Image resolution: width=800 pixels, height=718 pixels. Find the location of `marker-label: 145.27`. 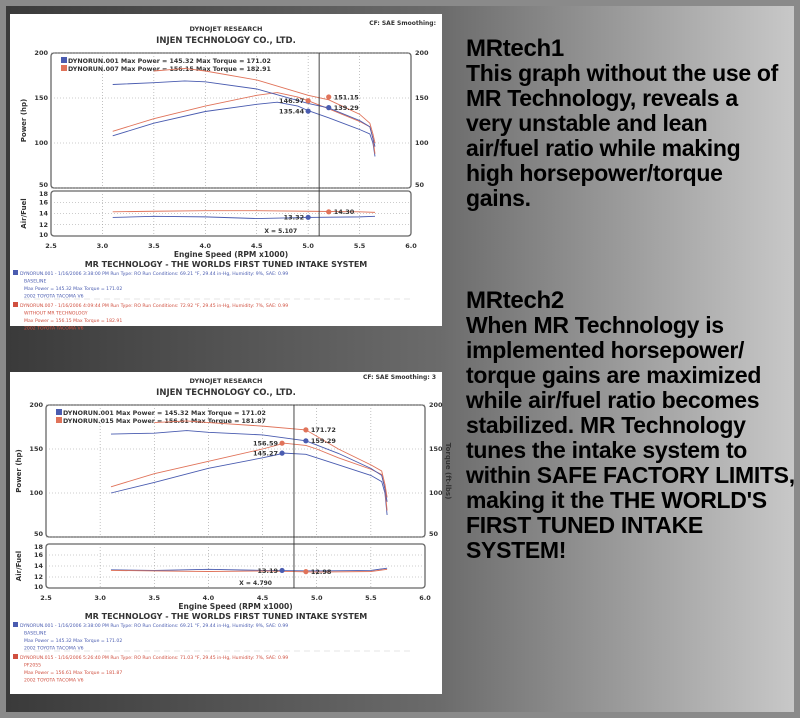

marker-label: 145.27 is located at coordinates (265, 453).